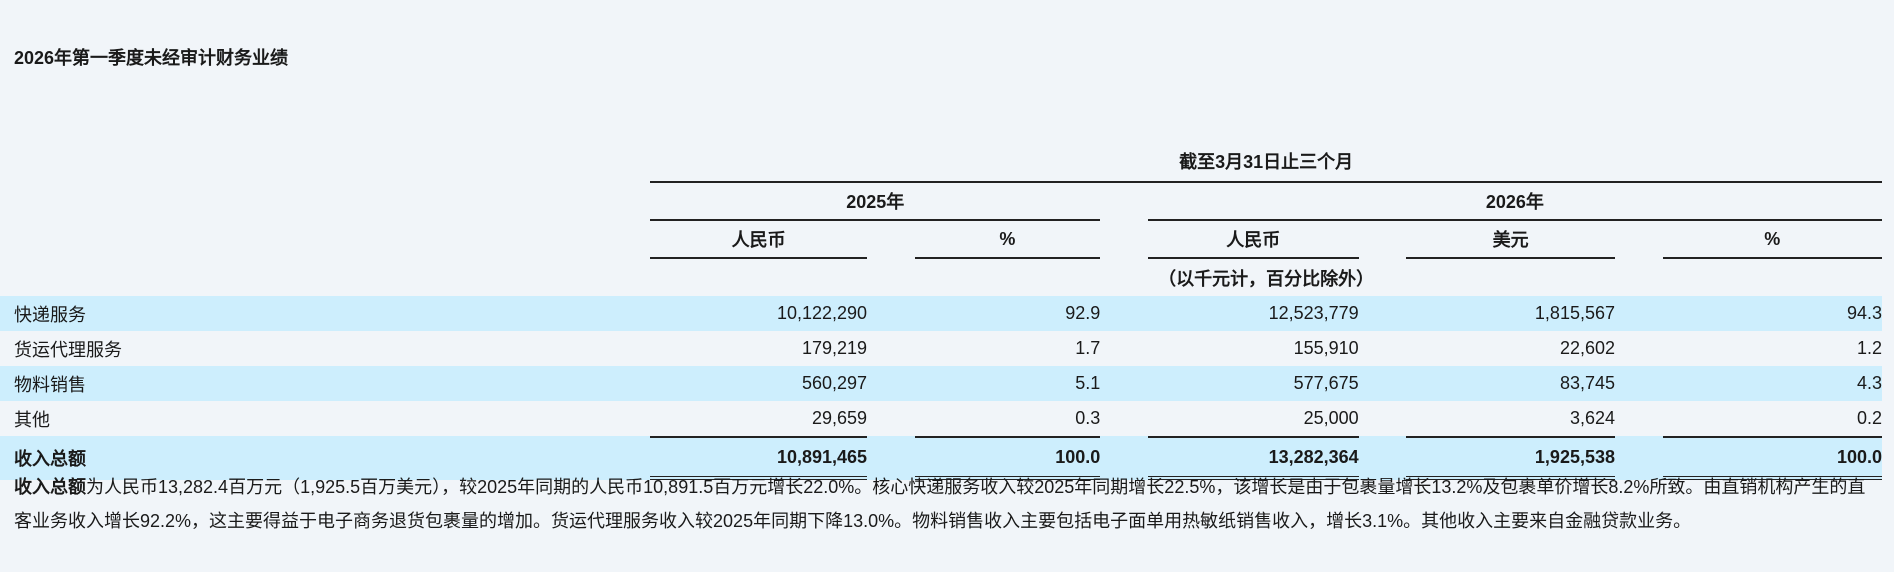  I want to click on cell-pct-2025: 0.3, so click(1088, 418).